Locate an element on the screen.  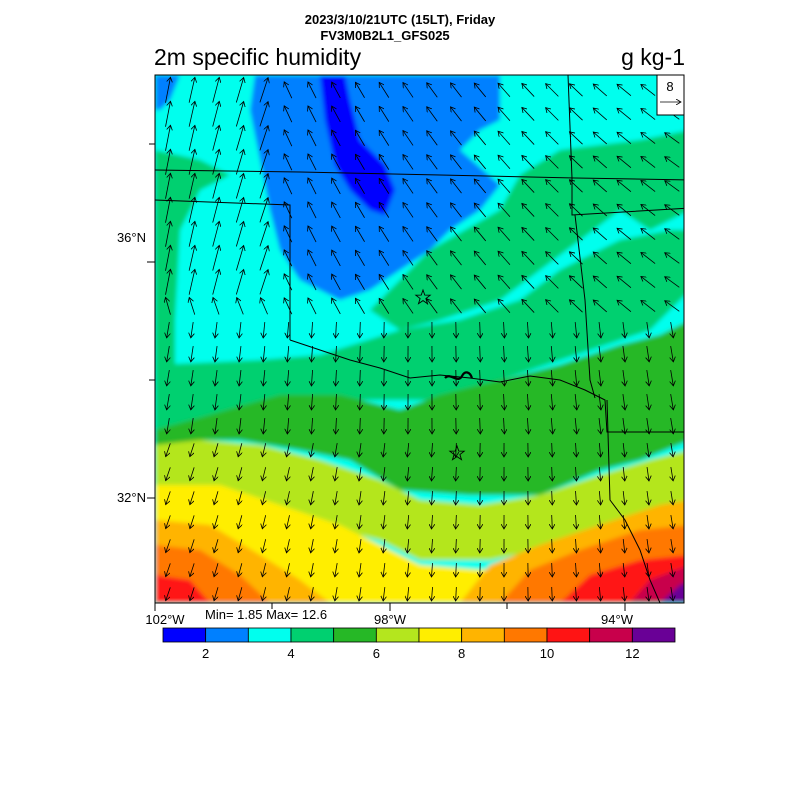
colorbar-tick-label: 8 is located at coordinates (461, 653).